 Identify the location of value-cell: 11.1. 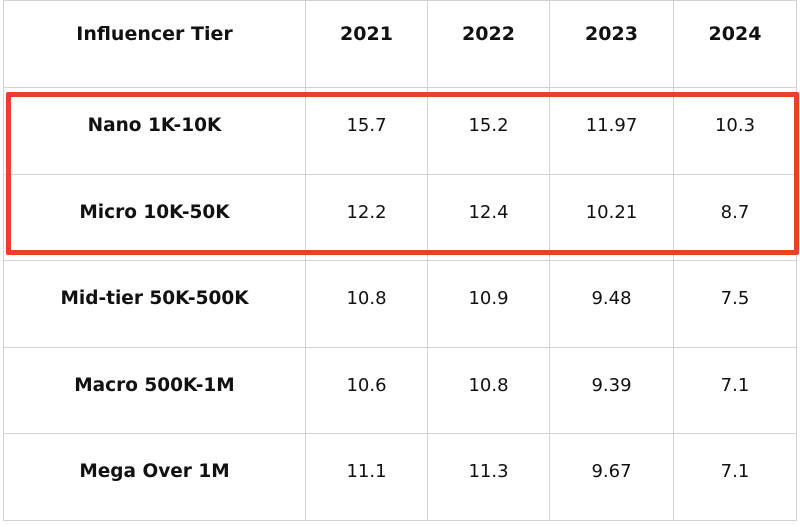
(366, 477).